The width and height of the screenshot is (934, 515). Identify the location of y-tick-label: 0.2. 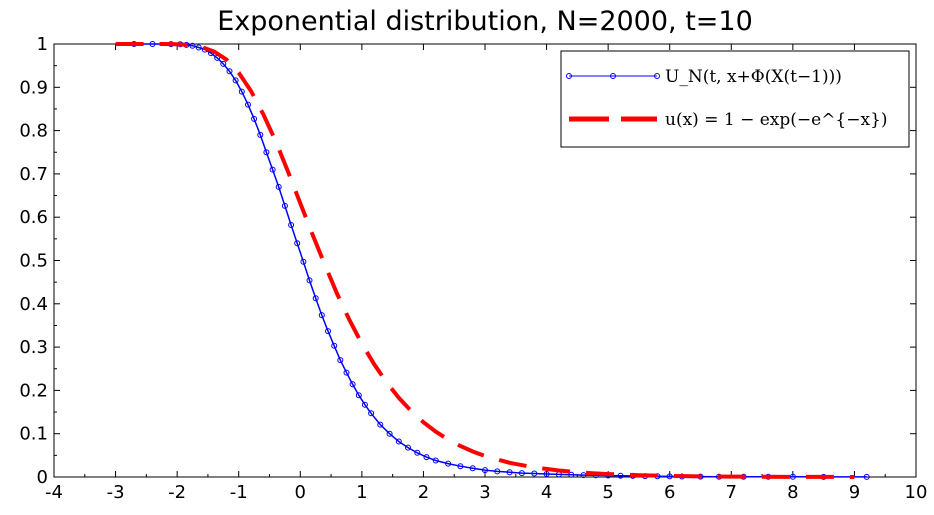
(33, 390).